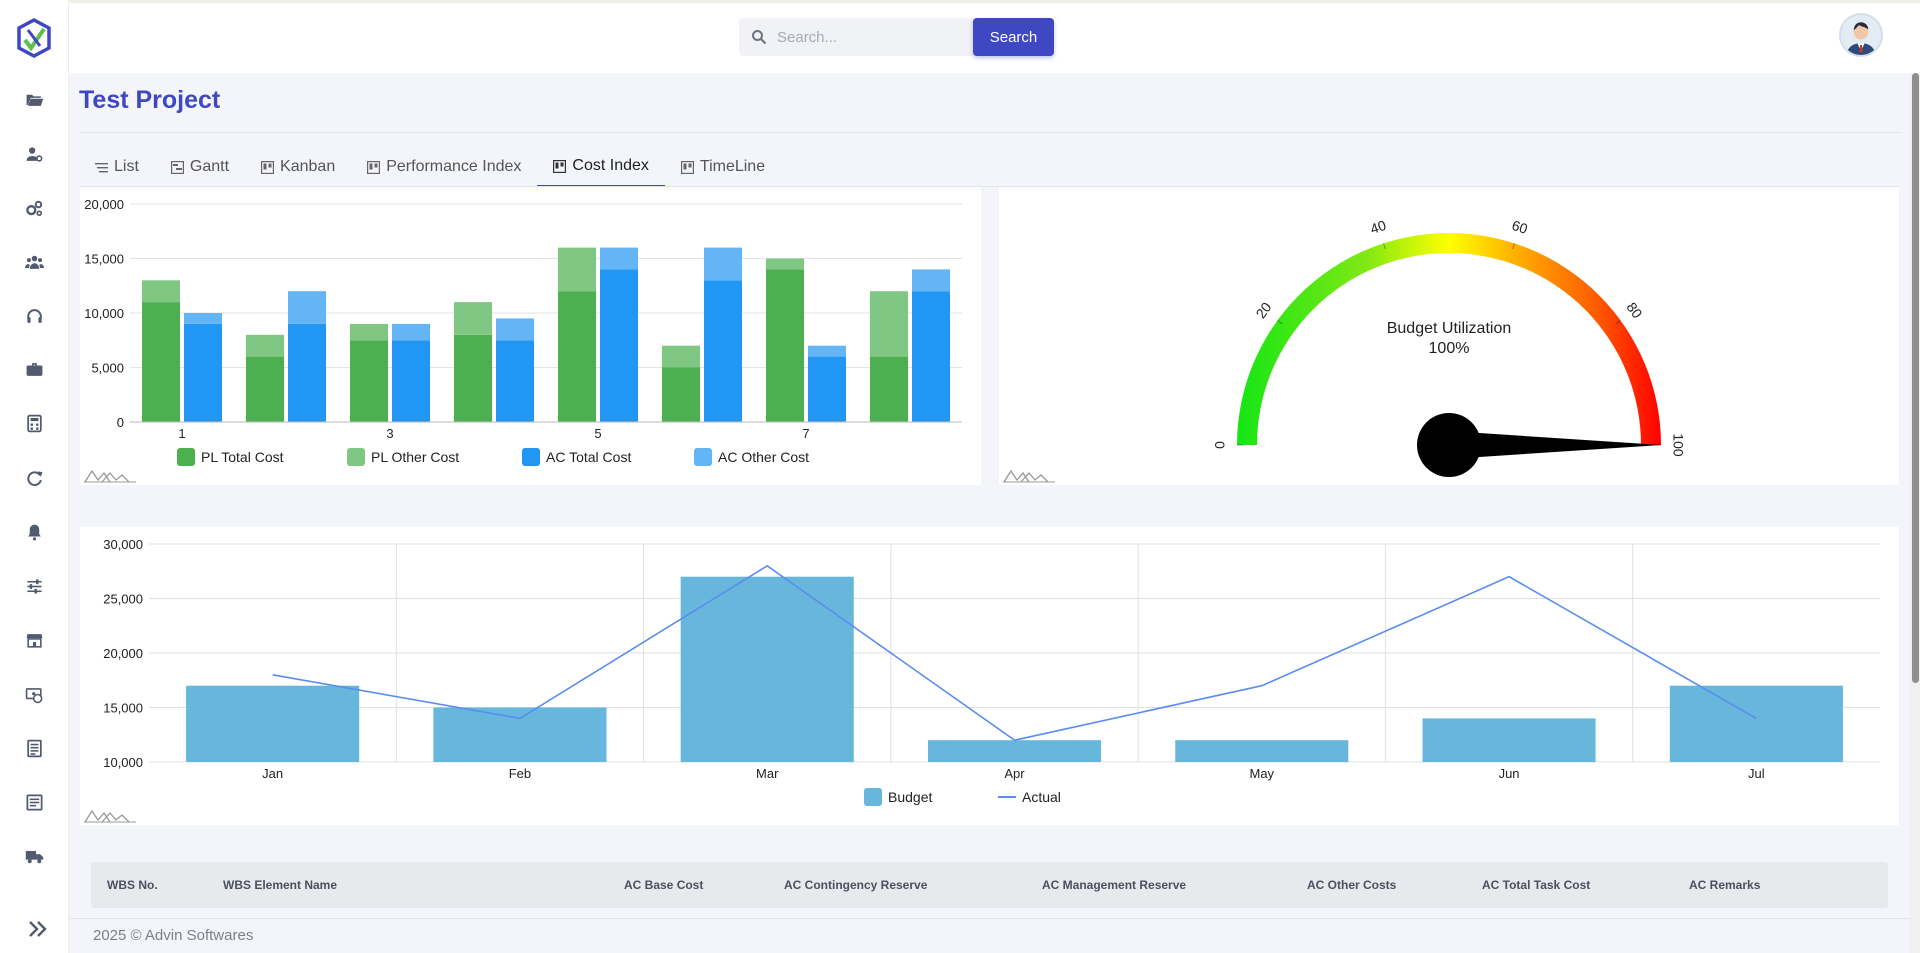 The height and width of the screenshot is (953, 1920). Describe the element at coordinates (150, 100) in the screenshot. I see `page-title: Test Project` at that location.